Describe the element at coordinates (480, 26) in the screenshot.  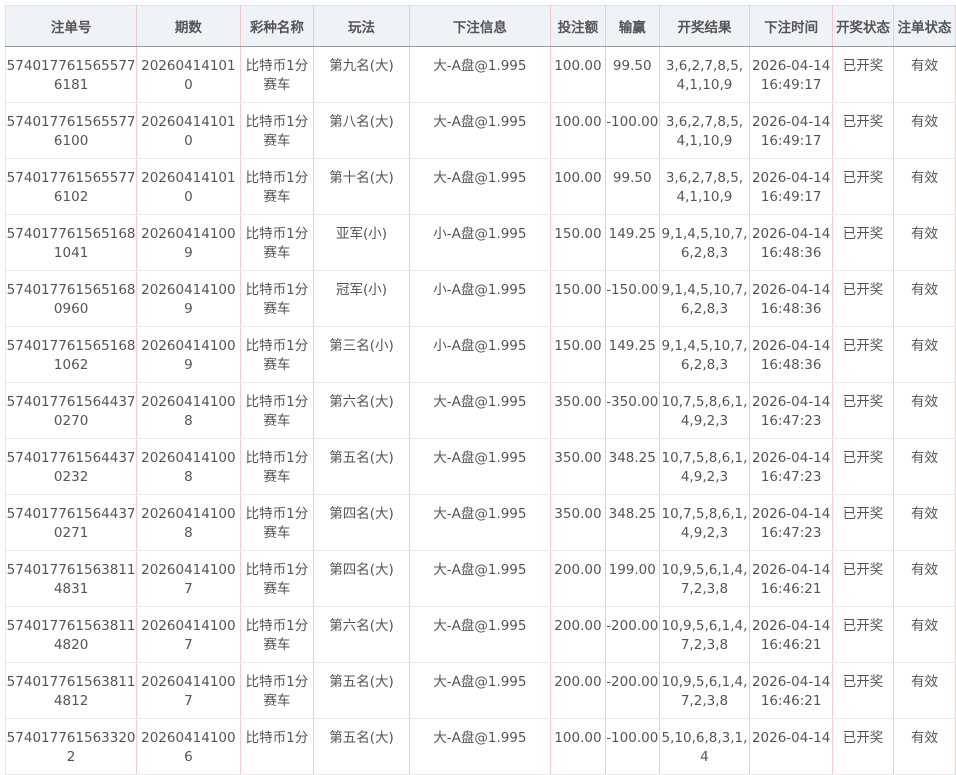
I see `column-header-bet-info: 下注信息` at that location.